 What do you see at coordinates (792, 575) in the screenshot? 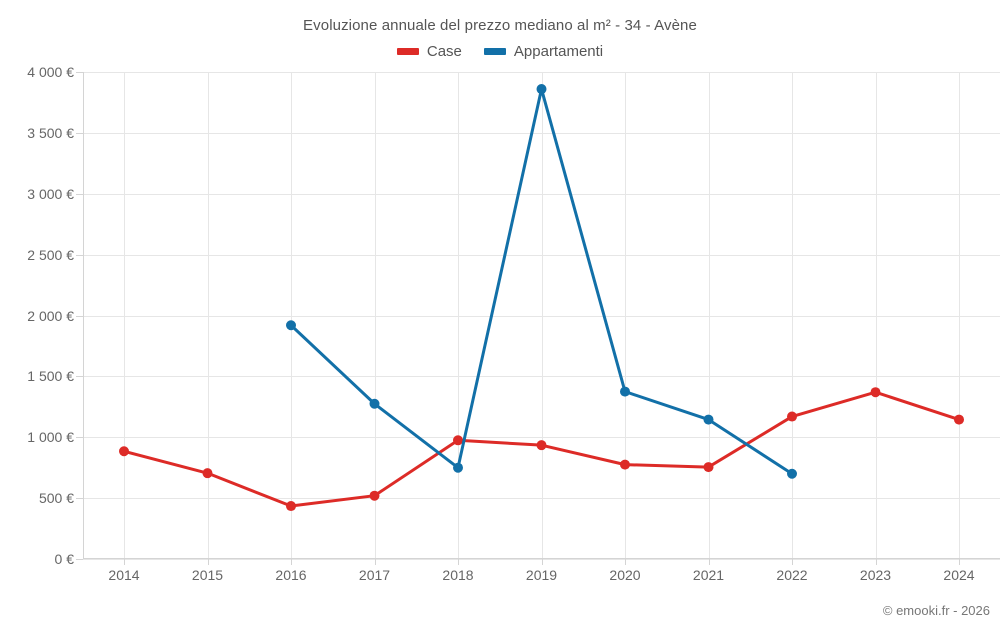
I see `x-axis-tick-label: 2022` at bounding box center [792, 575].